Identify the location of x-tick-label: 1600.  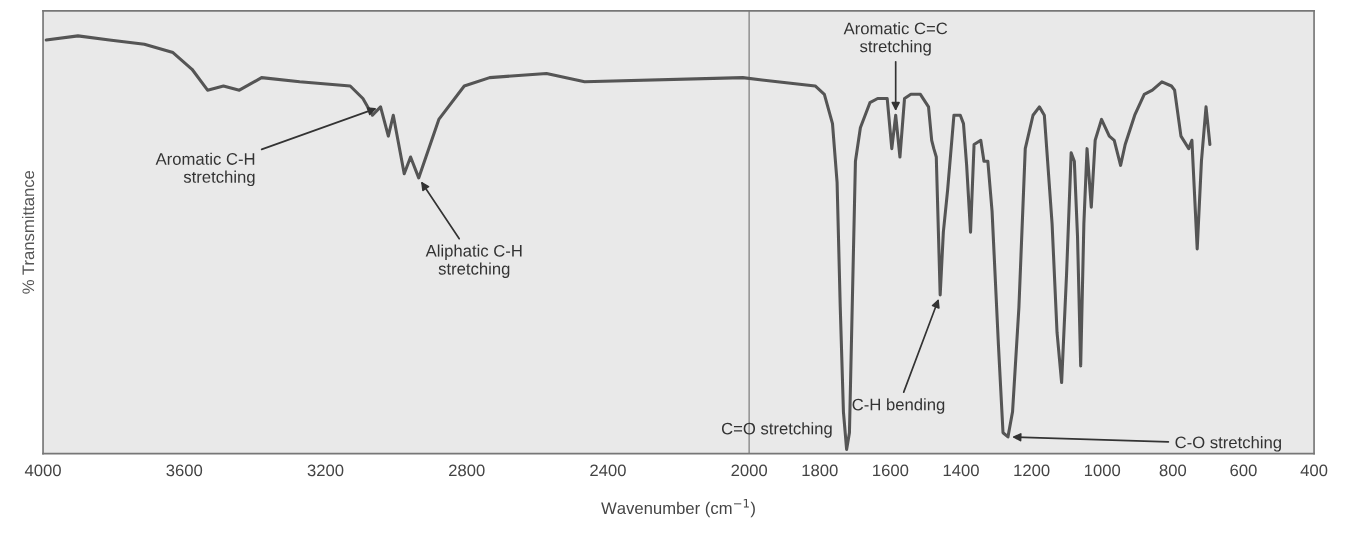
(891, 470).